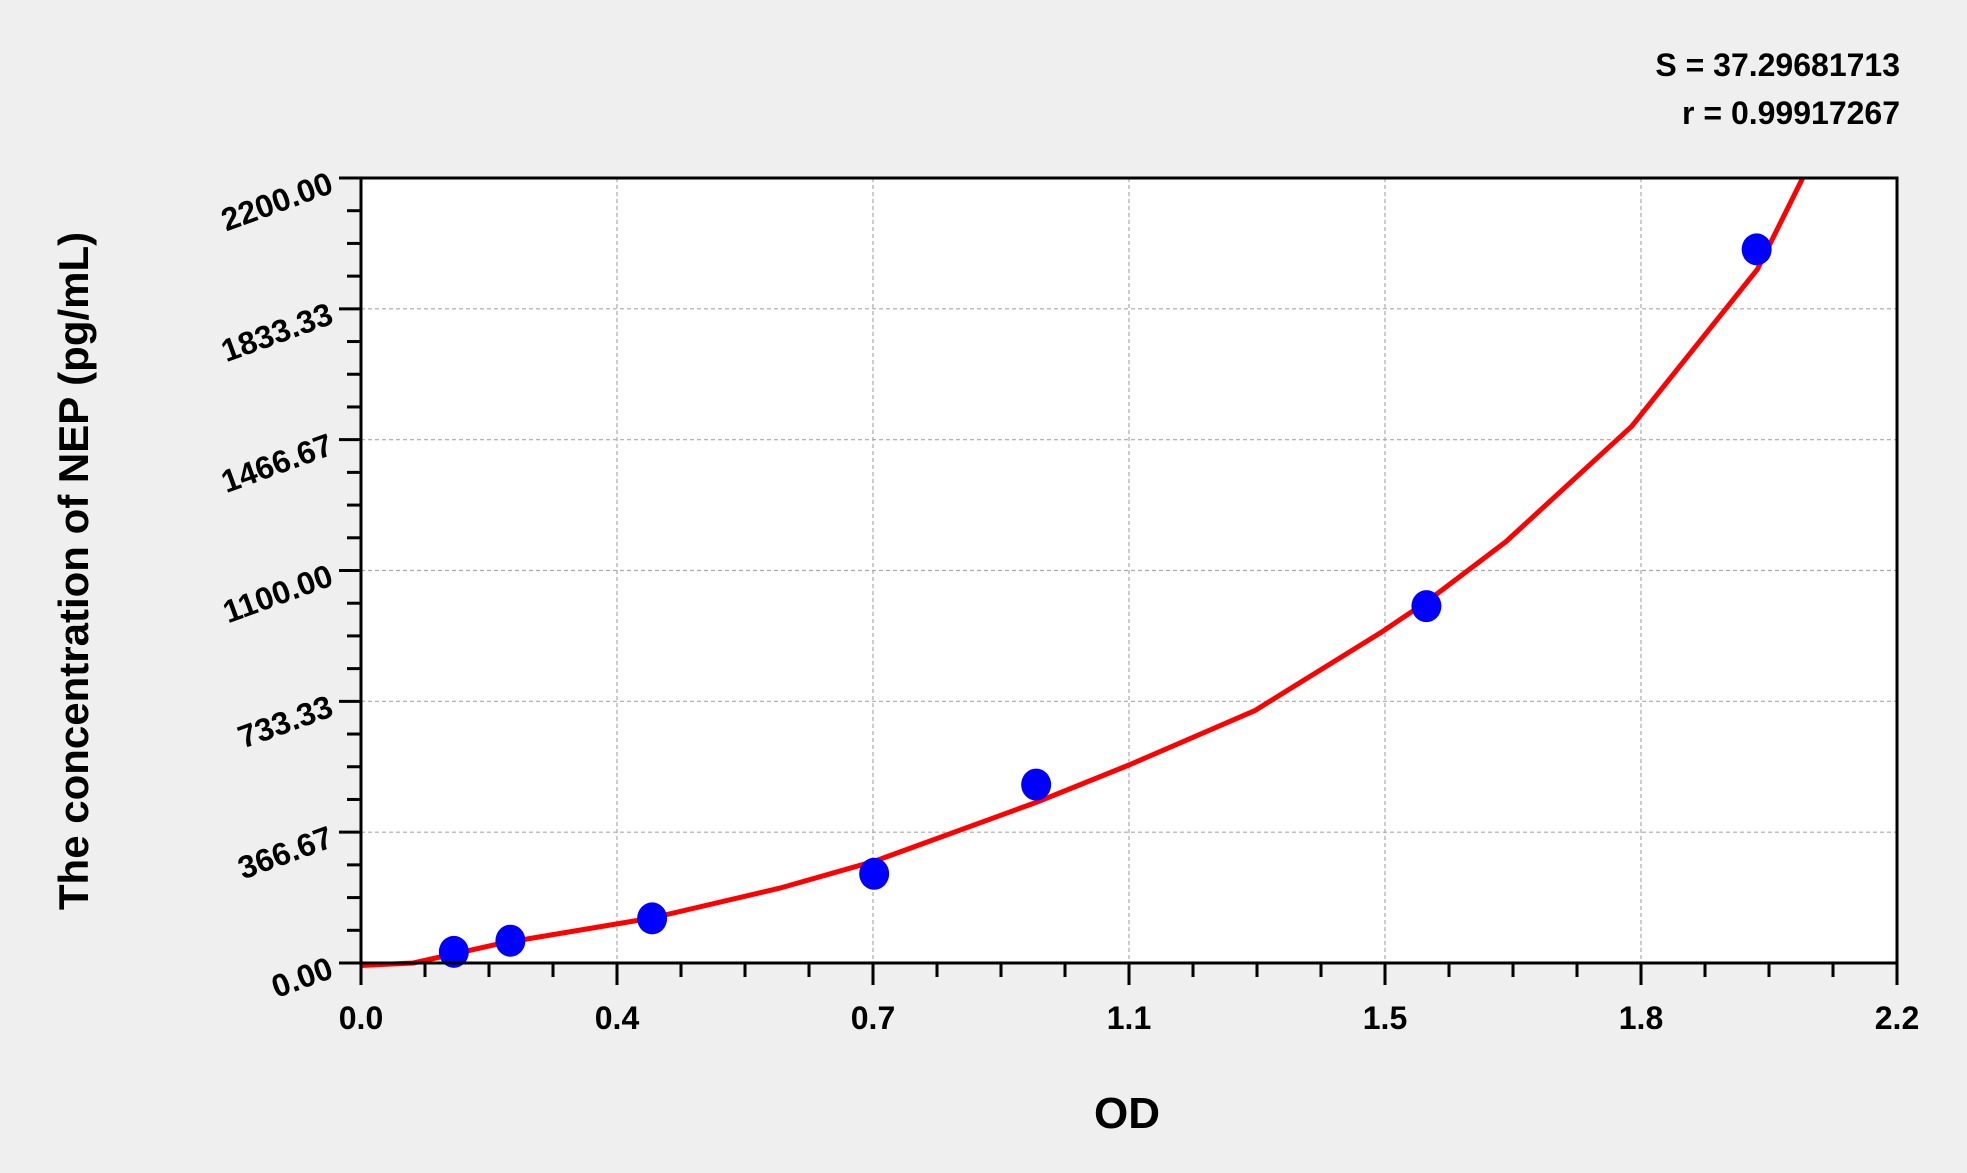  I want to click on x-tick-label: 1.1, so click(1129, 1018).